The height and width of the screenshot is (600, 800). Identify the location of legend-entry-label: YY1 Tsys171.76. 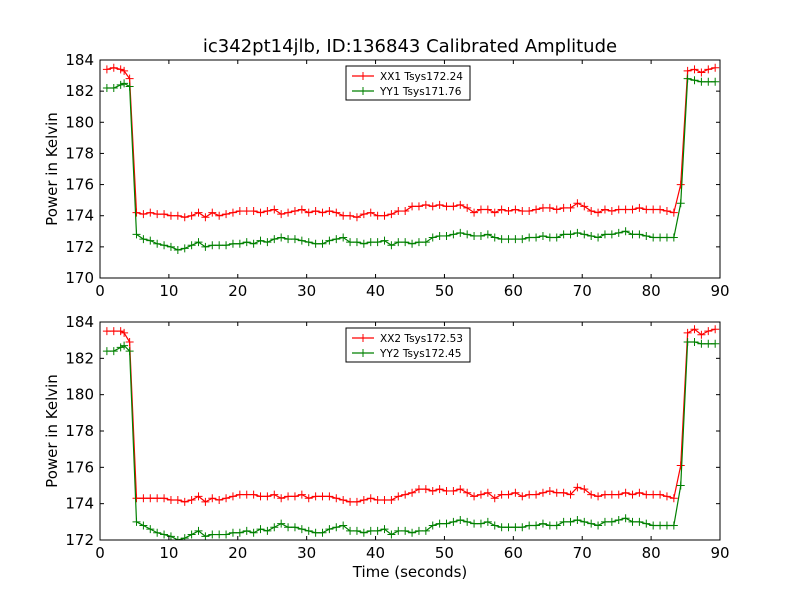
(420, 92).